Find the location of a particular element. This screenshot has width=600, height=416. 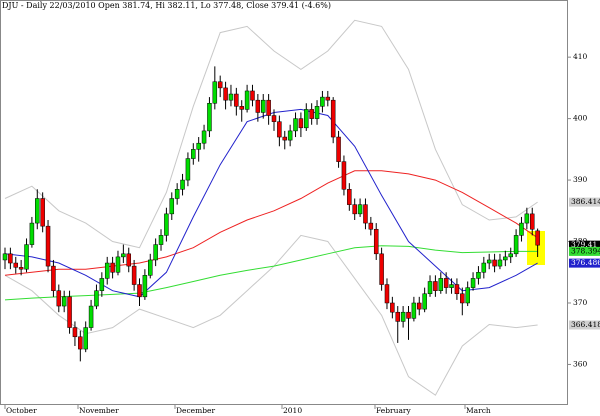

y-tick-label: 370 is located at coordinates (580, 302).